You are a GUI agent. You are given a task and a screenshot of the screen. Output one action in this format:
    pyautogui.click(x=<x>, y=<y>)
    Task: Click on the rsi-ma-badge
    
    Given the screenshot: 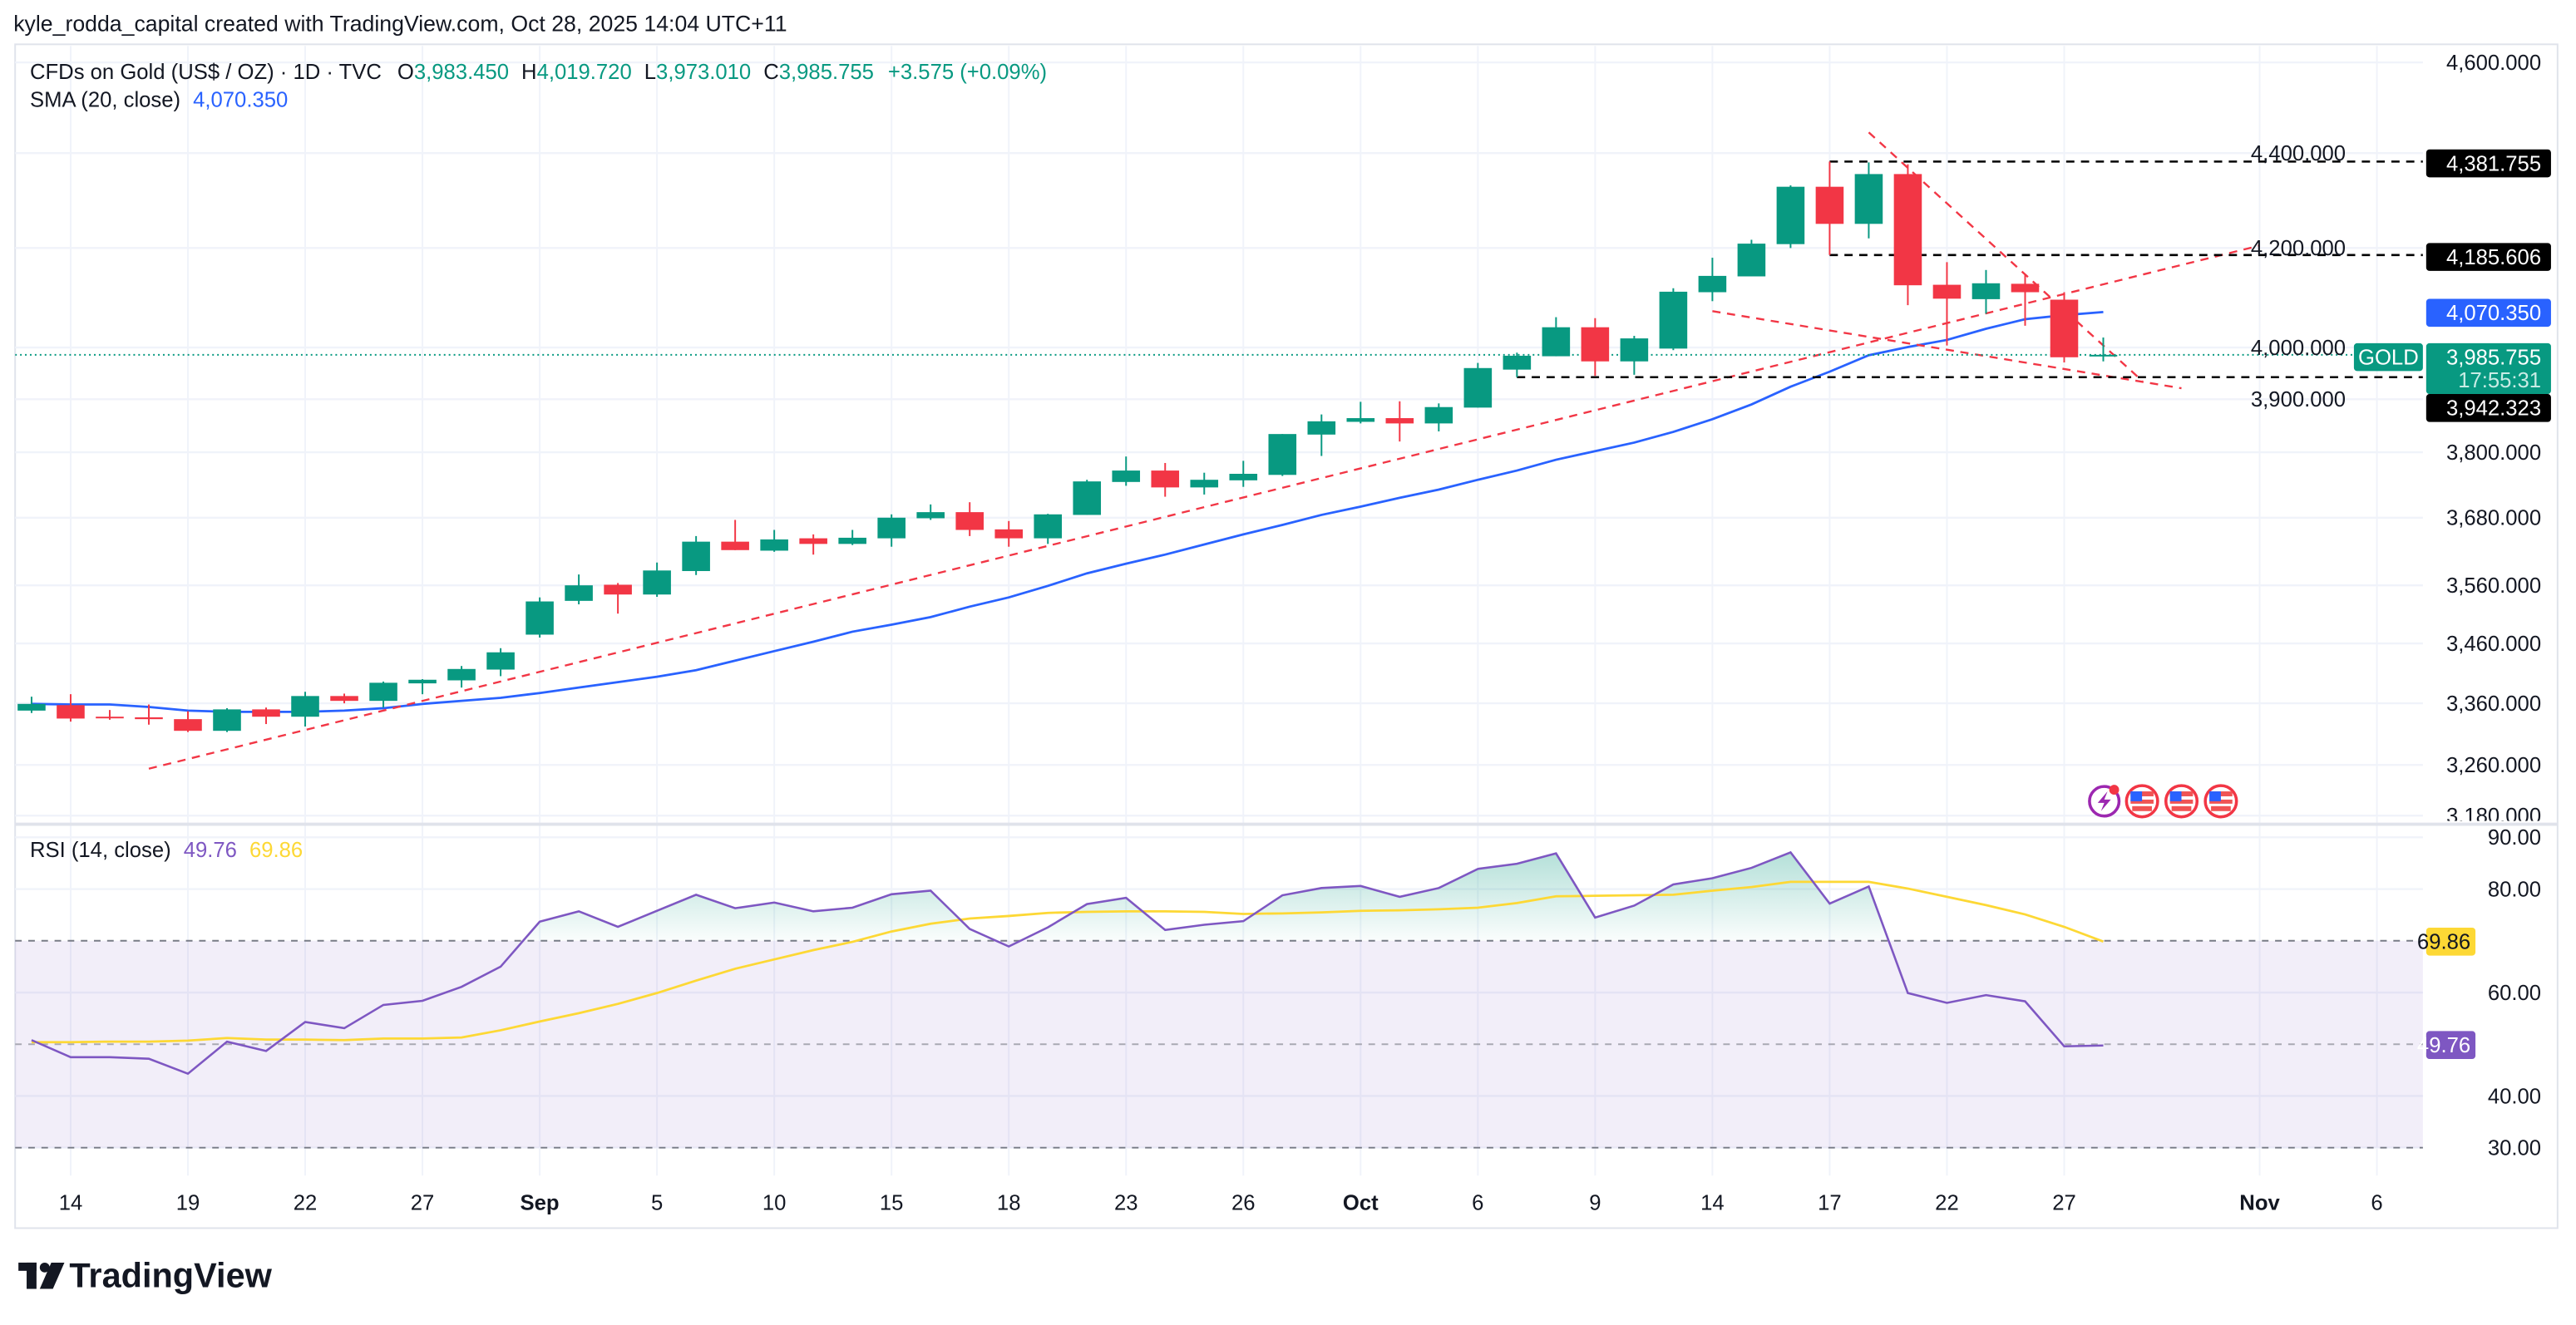 What is the action you would take?
    pyautogui.click(x=2450, y=941)
    